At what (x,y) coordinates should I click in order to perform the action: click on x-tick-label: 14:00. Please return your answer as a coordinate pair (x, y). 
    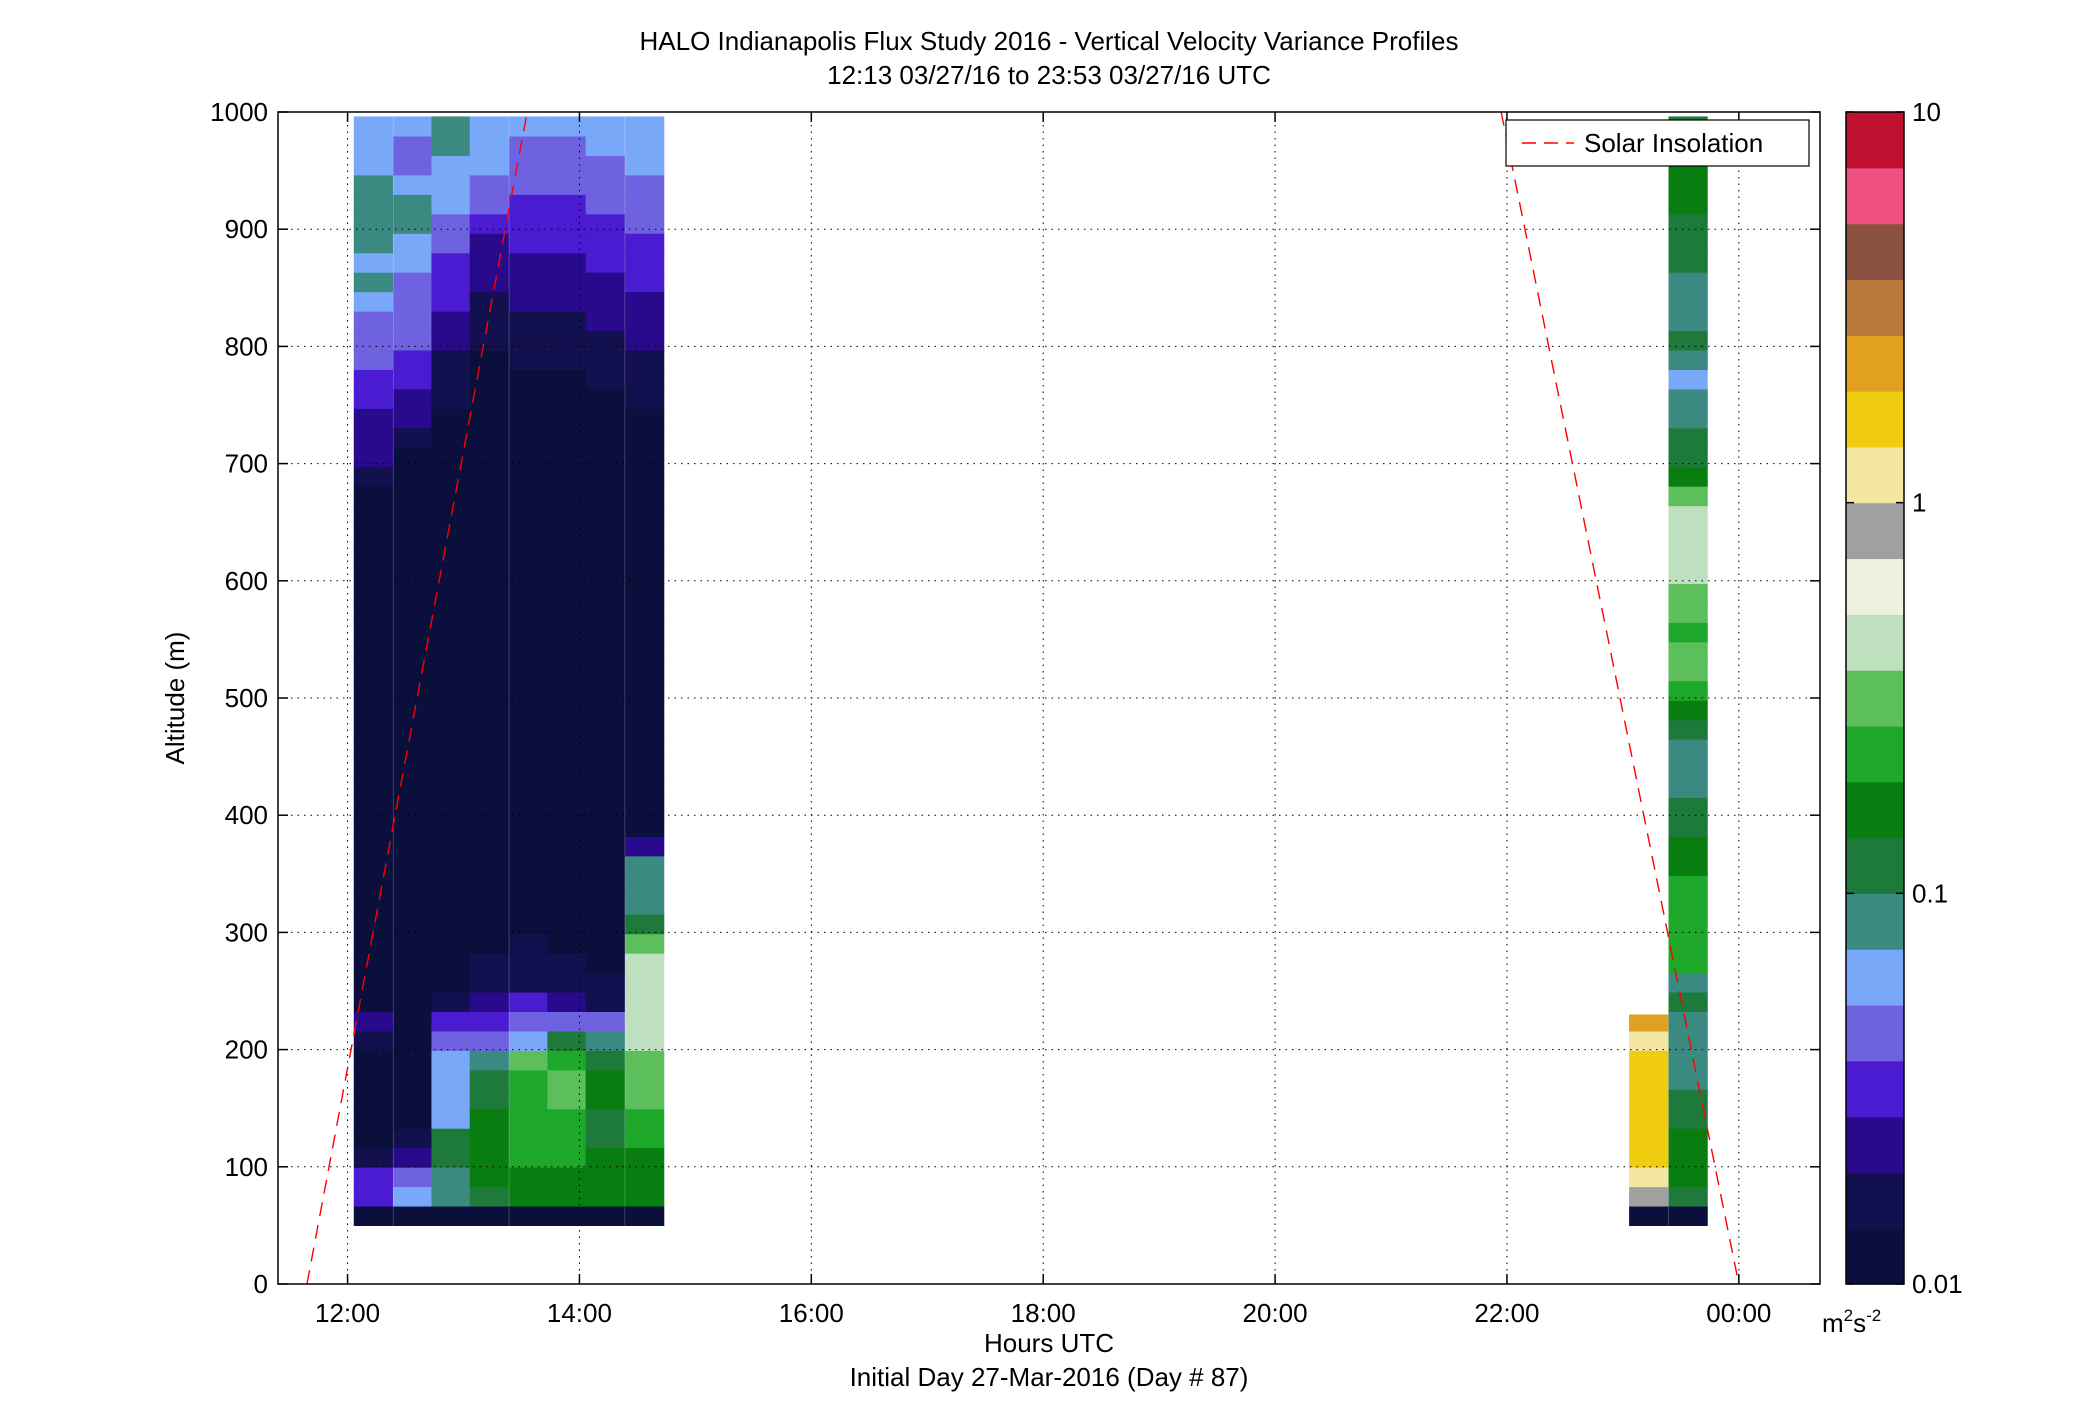
    Looking at the image, I should click on (579, 1313).